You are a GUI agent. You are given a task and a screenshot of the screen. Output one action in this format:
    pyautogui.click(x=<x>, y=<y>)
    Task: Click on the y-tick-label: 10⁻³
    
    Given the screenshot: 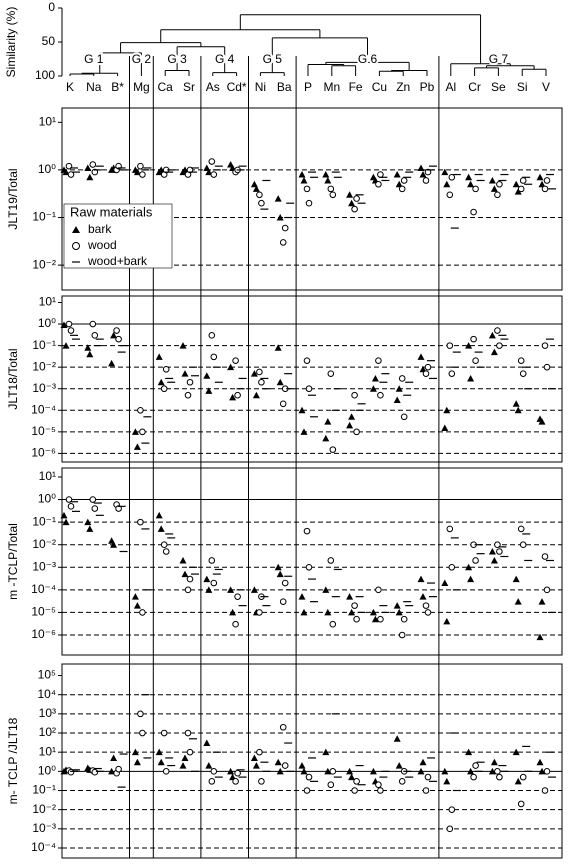 What is the action you would take?
    pyautogui.click(x=44, y=388)
    